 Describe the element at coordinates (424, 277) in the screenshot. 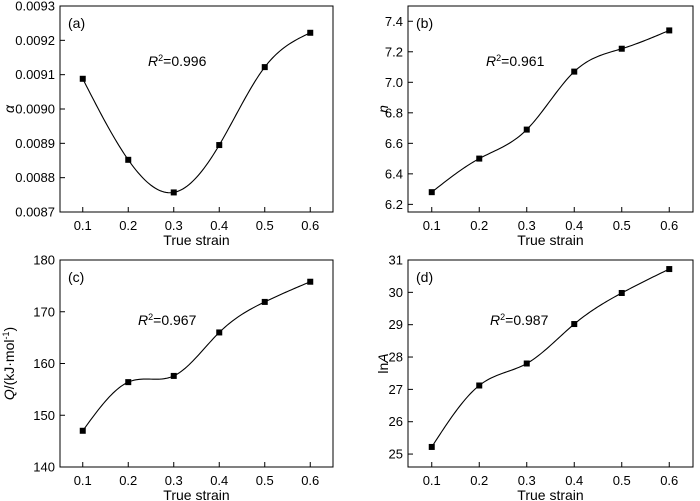

I see `panel-label: (d)` at that location.